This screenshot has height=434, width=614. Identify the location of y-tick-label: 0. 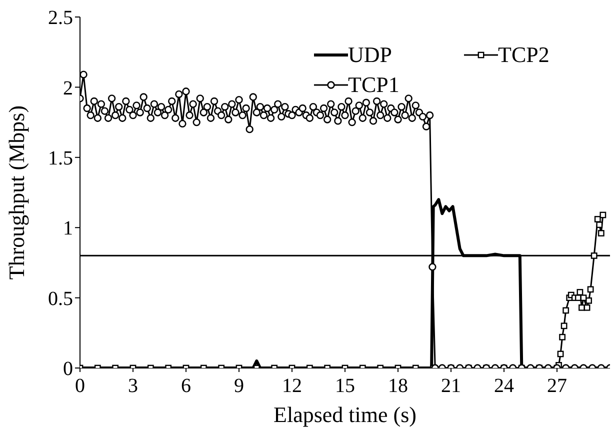
(68, 369).